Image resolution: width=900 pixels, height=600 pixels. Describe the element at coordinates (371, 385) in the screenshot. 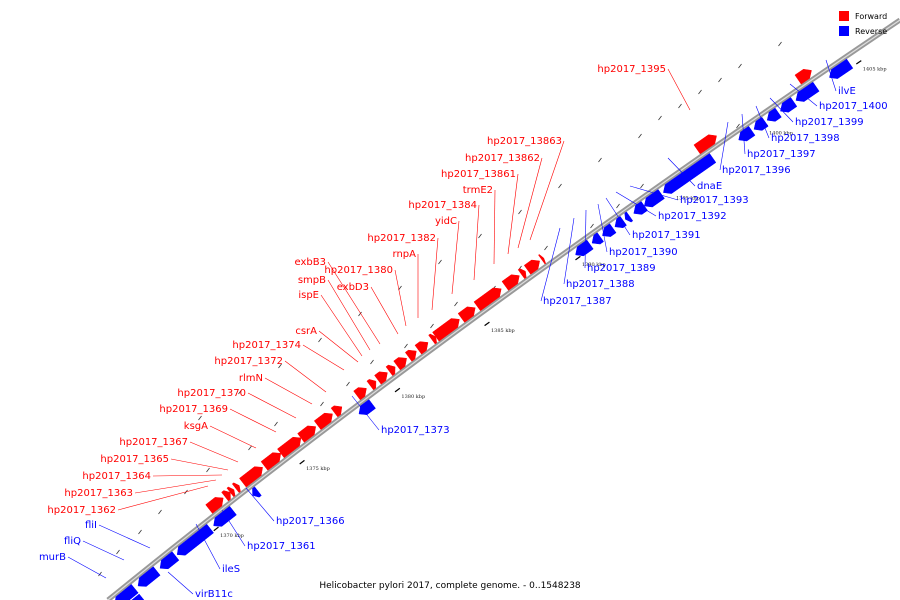

I see `gene-arrow-csrA` at that location.